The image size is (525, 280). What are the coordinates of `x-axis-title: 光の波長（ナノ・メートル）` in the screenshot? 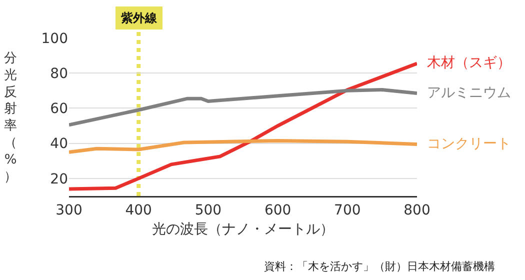 It's located at (243, 229).